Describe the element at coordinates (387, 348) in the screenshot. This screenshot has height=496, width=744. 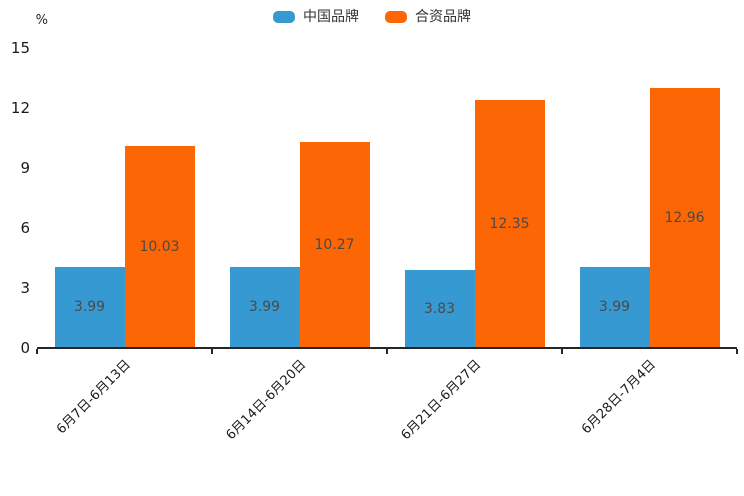
I see `x-axis-line` at that location.